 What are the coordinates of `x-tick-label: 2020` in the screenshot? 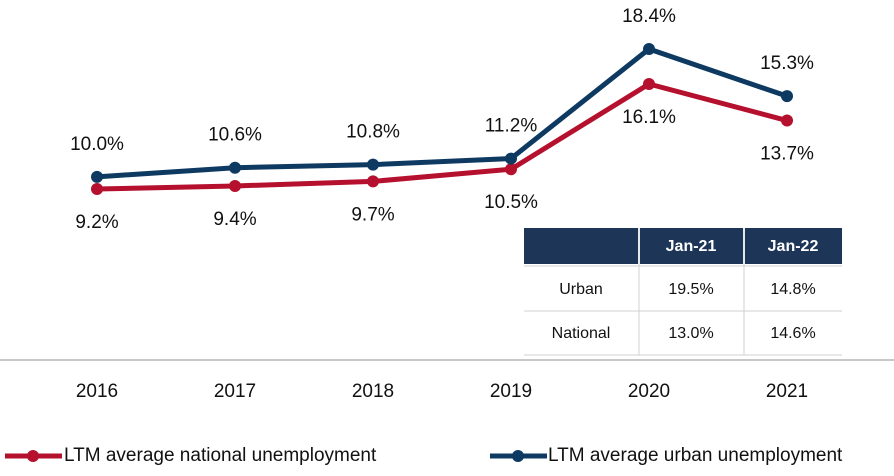 It's located at (649, 391).